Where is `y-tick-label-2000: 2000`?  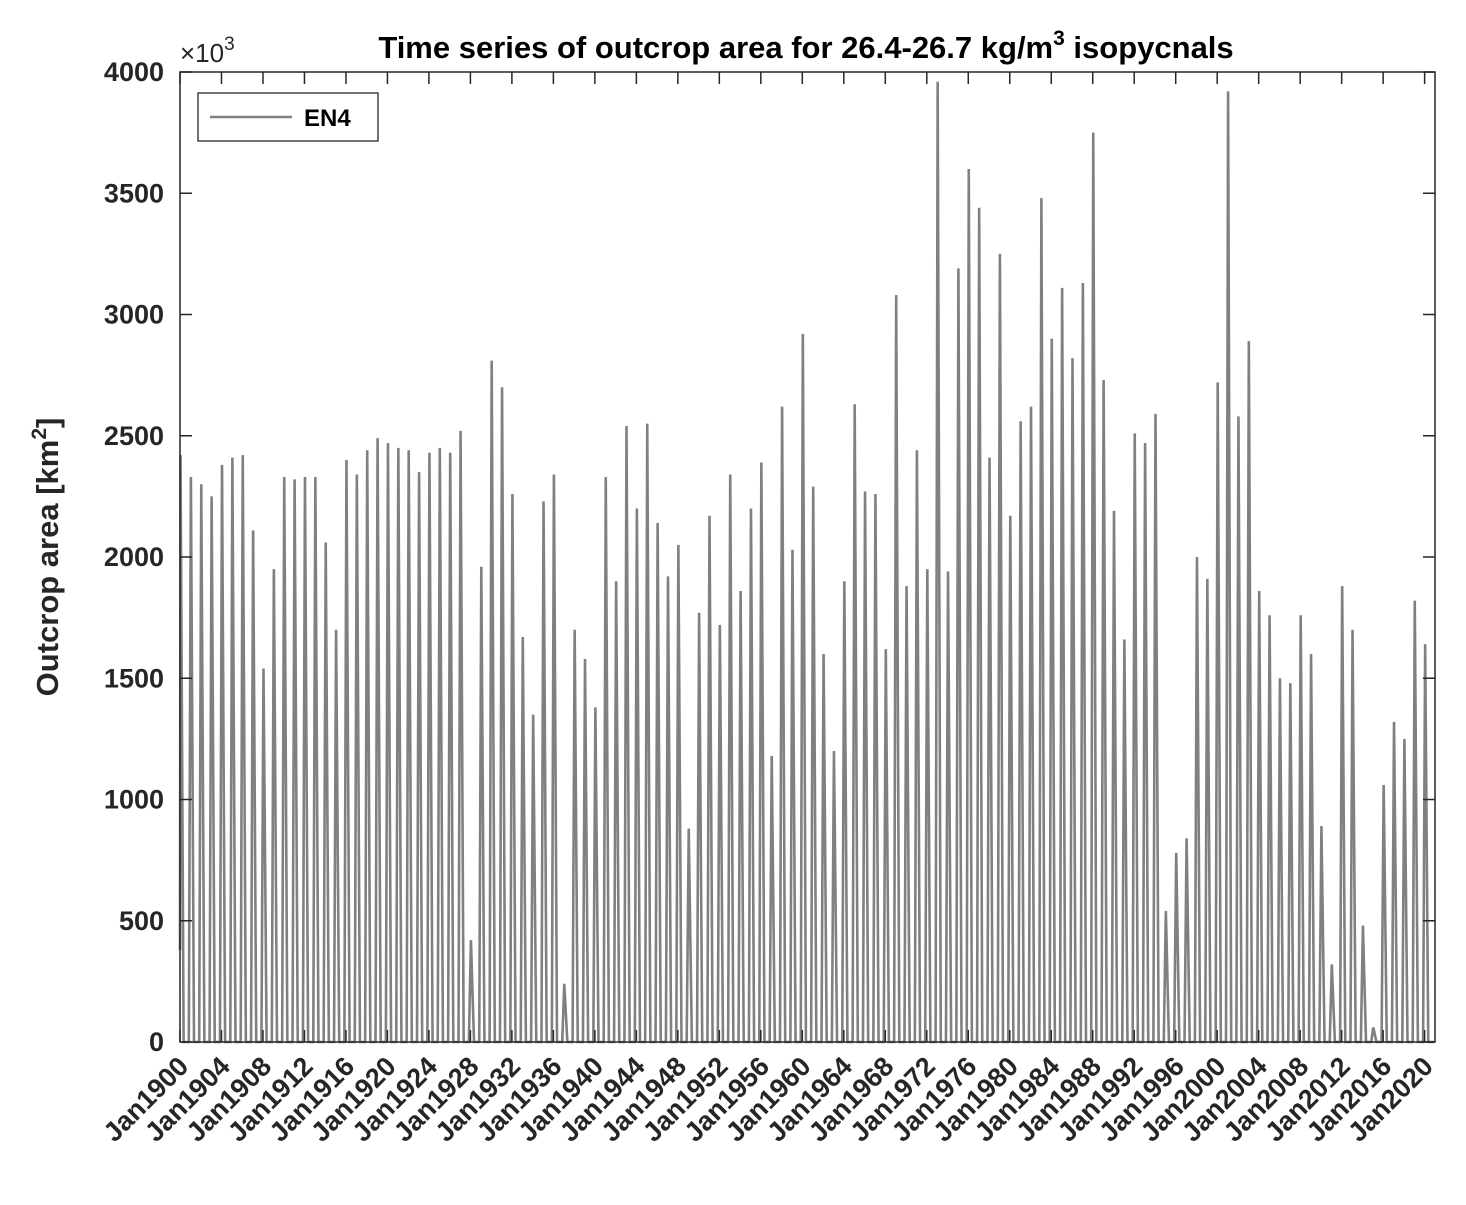
y-tick-label-2000: 2000 is located at coordinates (134, 557).